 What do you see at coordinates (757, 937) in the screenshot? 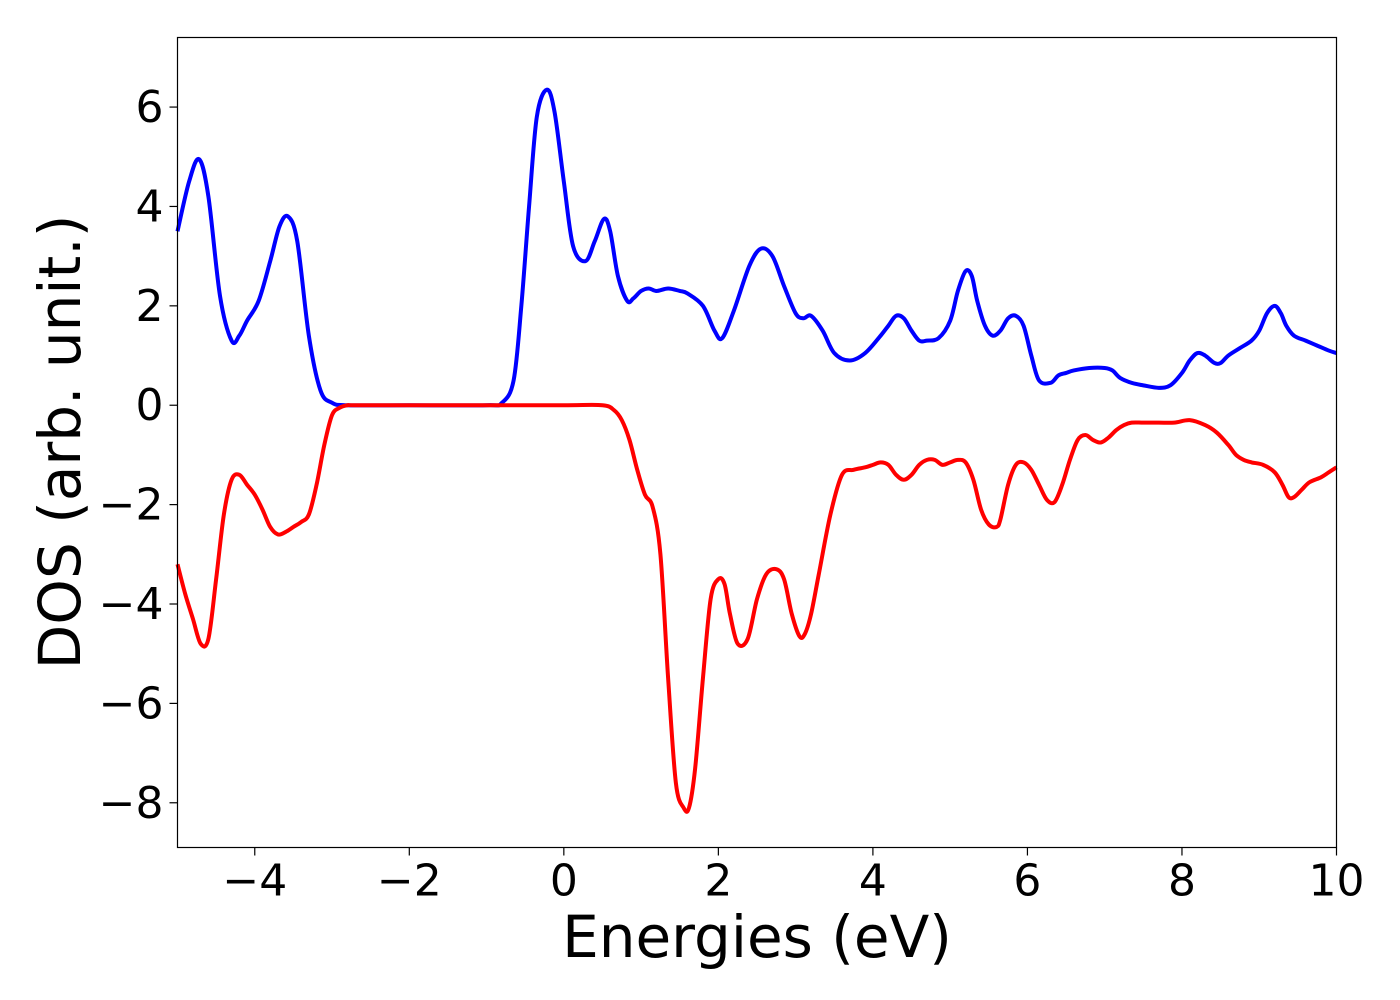
I see `x-axis-label: Energies (eV)` at bounding box center [757, 937].